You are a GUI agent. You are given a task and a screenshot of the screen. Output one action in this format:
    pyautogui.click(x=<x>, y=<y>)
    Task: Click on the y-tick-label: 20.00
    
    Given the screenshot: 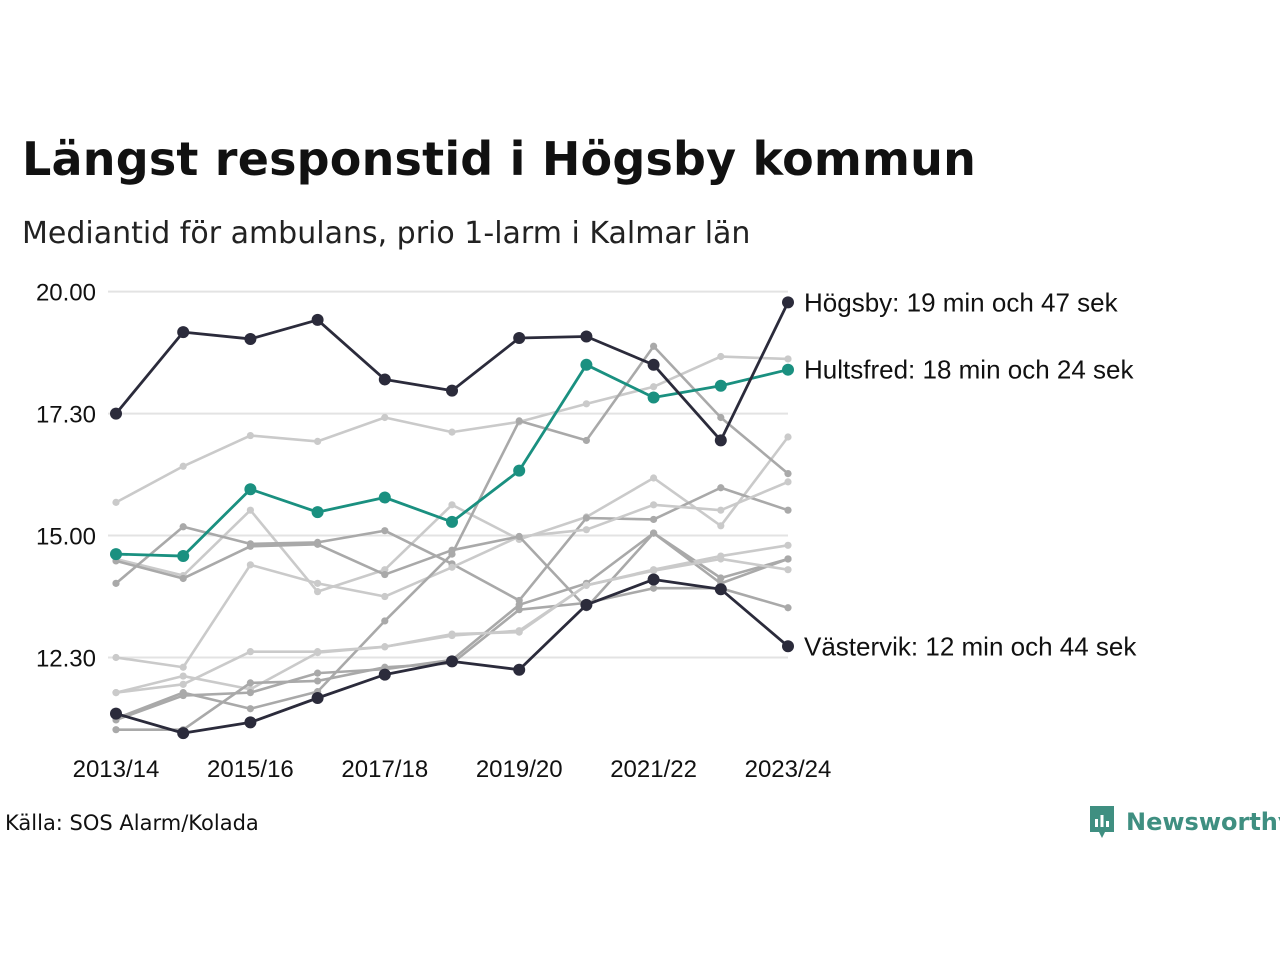 What is the action you would take?
    pyautogui.click(x=66, y=293)
    